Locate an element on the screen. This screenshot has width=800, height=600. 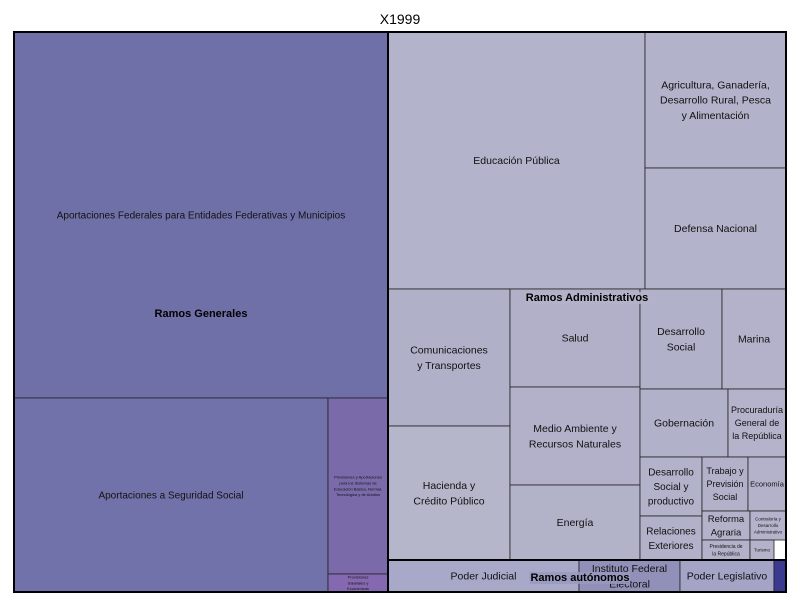
group-label-bg-ramos-autonomos is located at coordinates (580, 578).